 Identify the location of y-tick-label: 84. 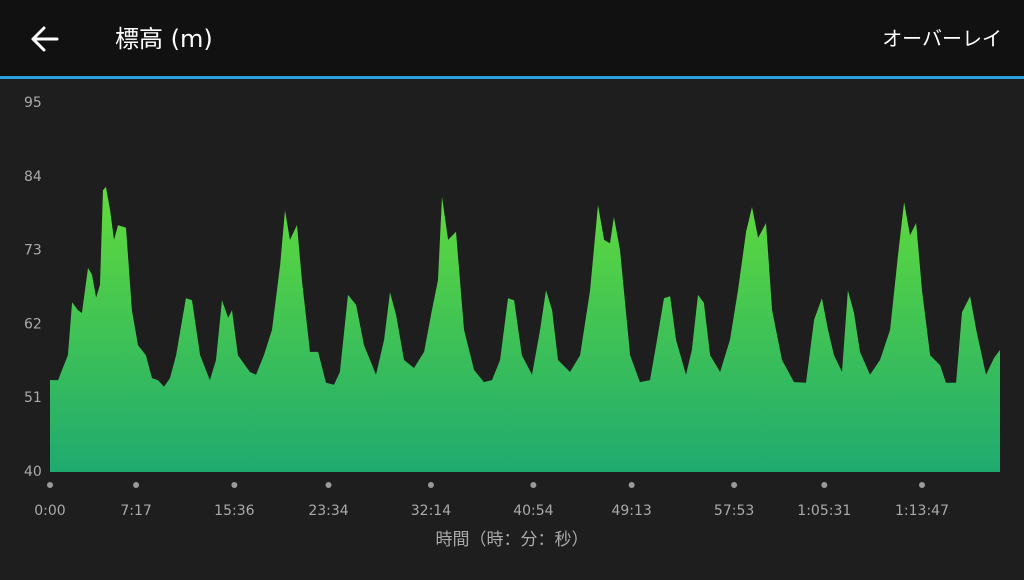
(33, 177).